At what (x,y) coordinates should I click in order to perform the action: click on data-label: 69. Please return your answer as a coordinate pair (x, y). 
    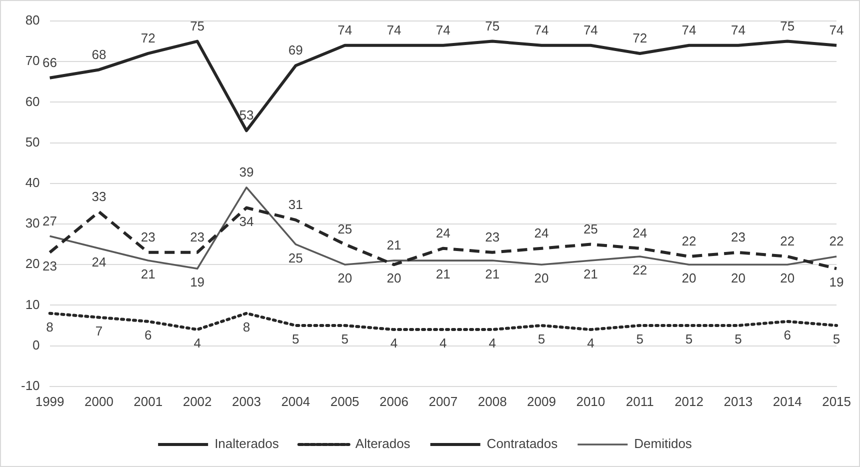
    Looking at the image, I should click on (295, 50).